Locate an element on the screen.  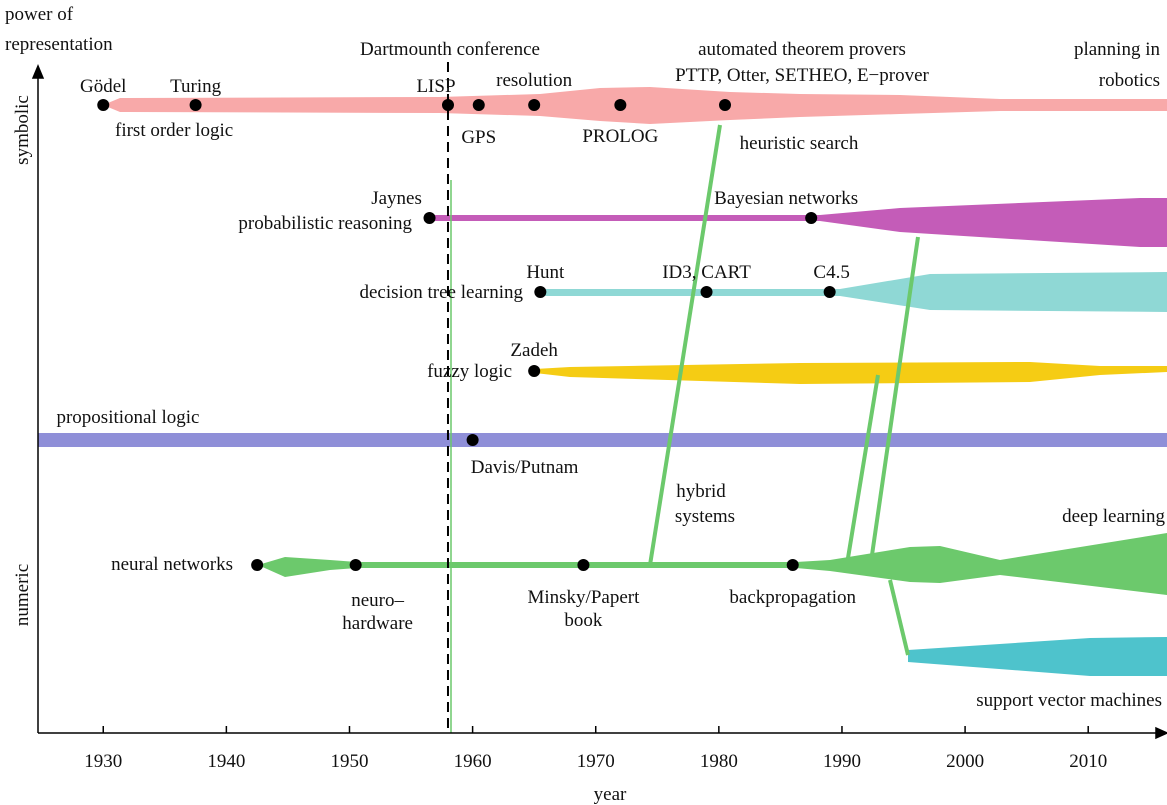
note: automated theorem provers is located at coordinates (802, 49).